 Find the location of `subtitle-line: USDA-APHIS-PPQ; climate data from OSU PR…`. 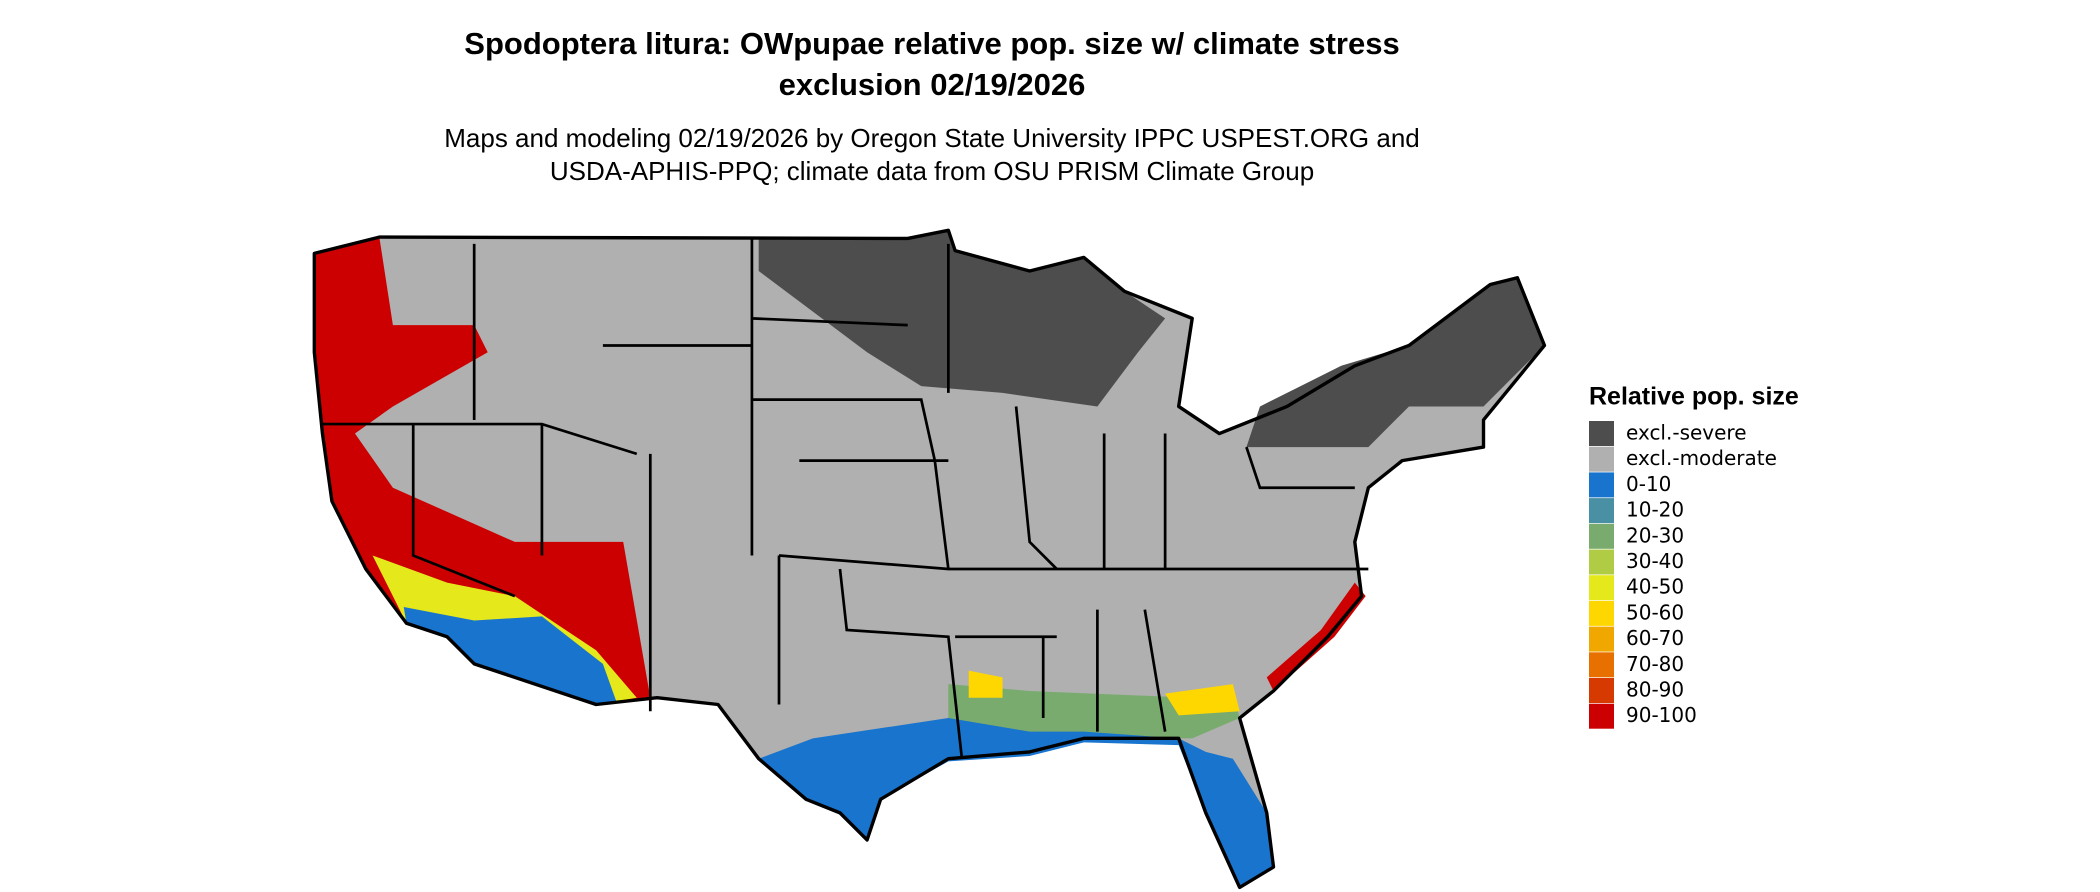

subtitle-line: USDA-APHIS-PPQ; climate data from OSU PR… is located at coordinates (932, 171).